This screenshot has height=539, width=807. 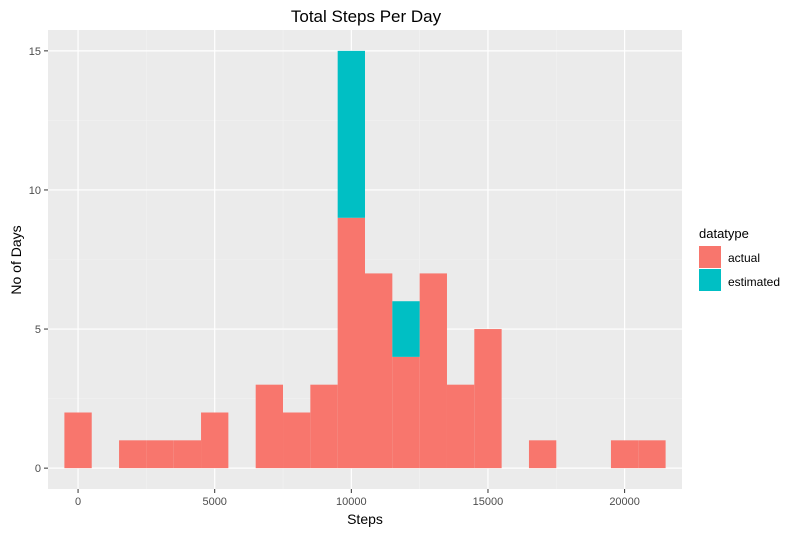 I want to click on y-tick-label: 15, so click(x=35, y=52).